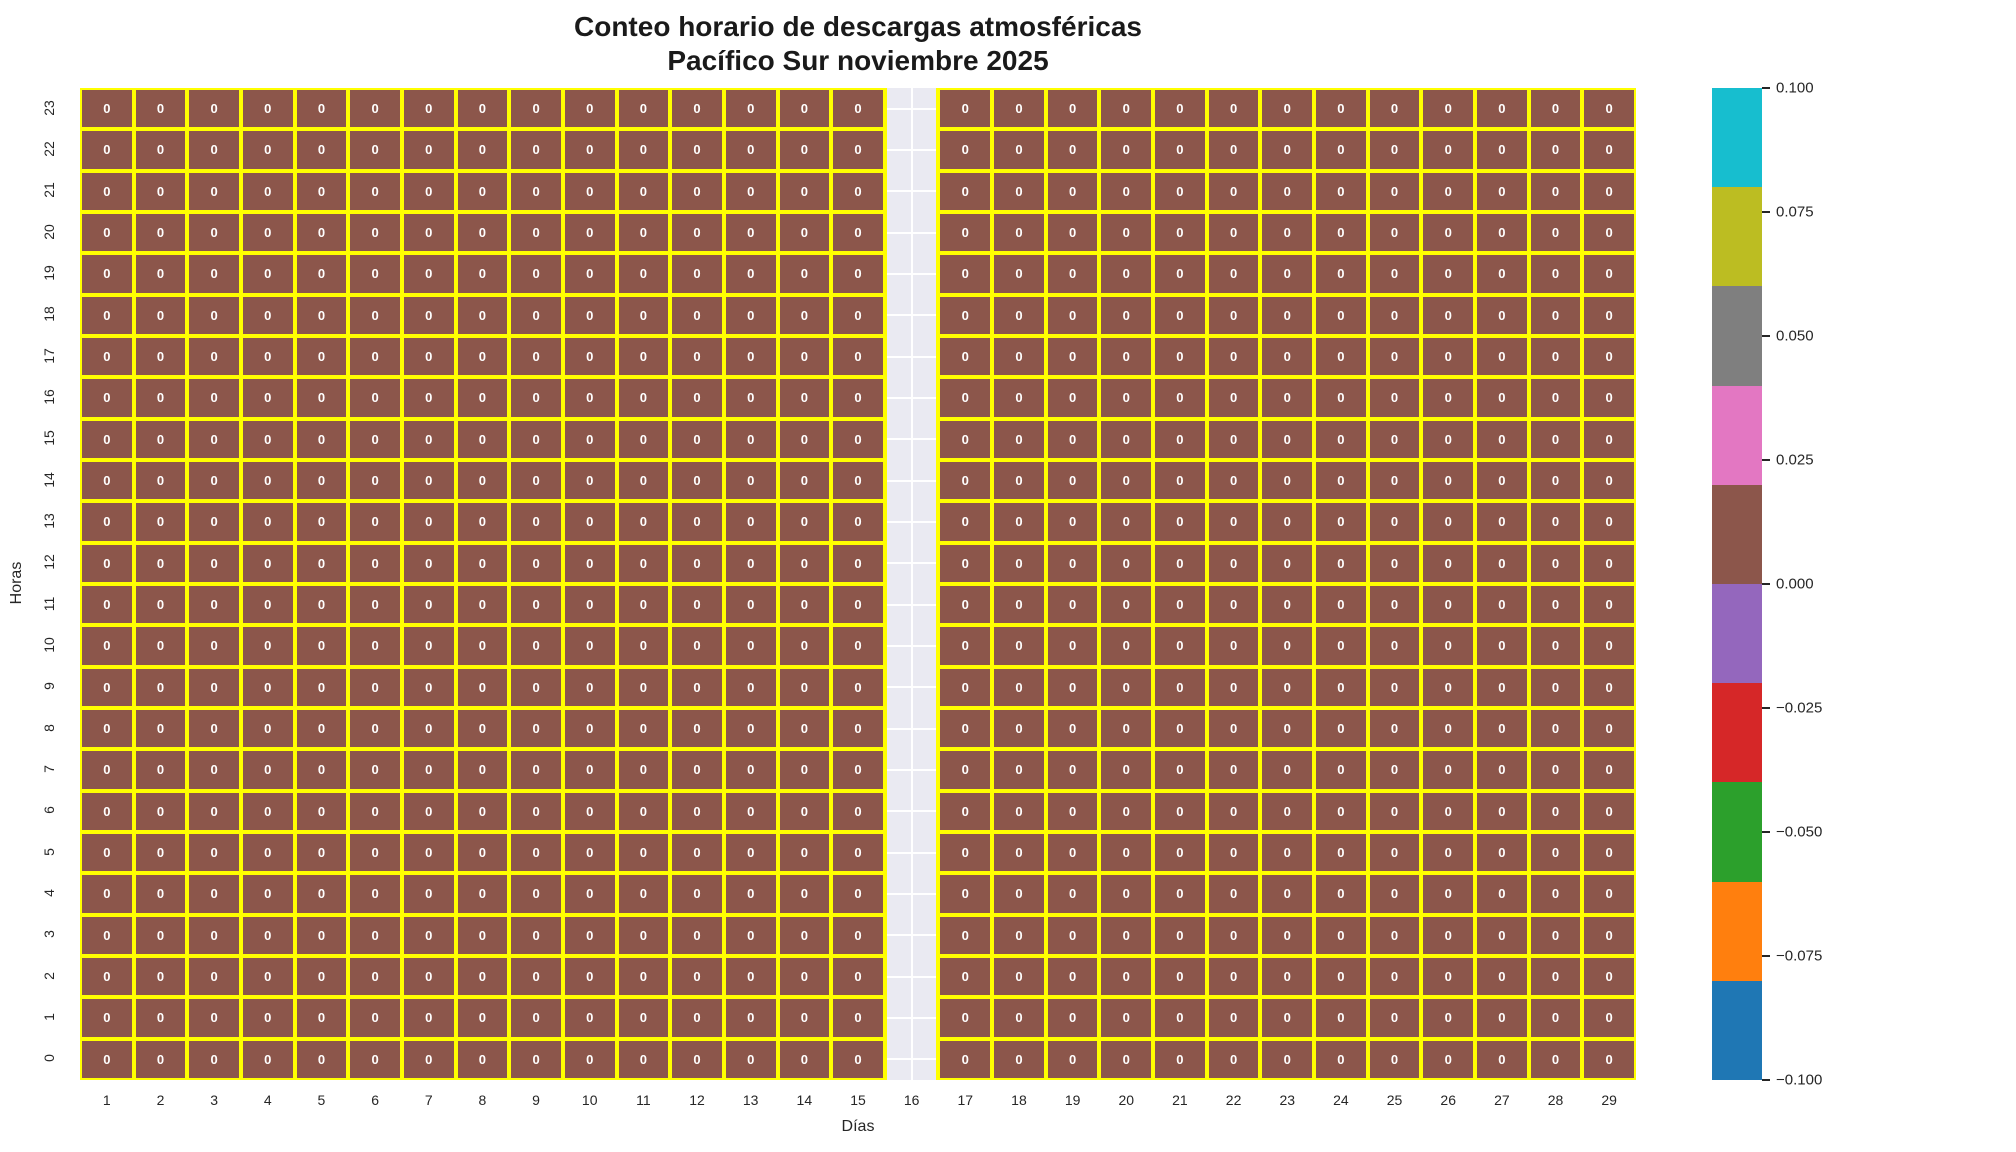  What do you see at coordinates (107, 687) in the screenshot?
I see `heatmap-cell-day1-hour9: 0` at bounding box center [107, 687].